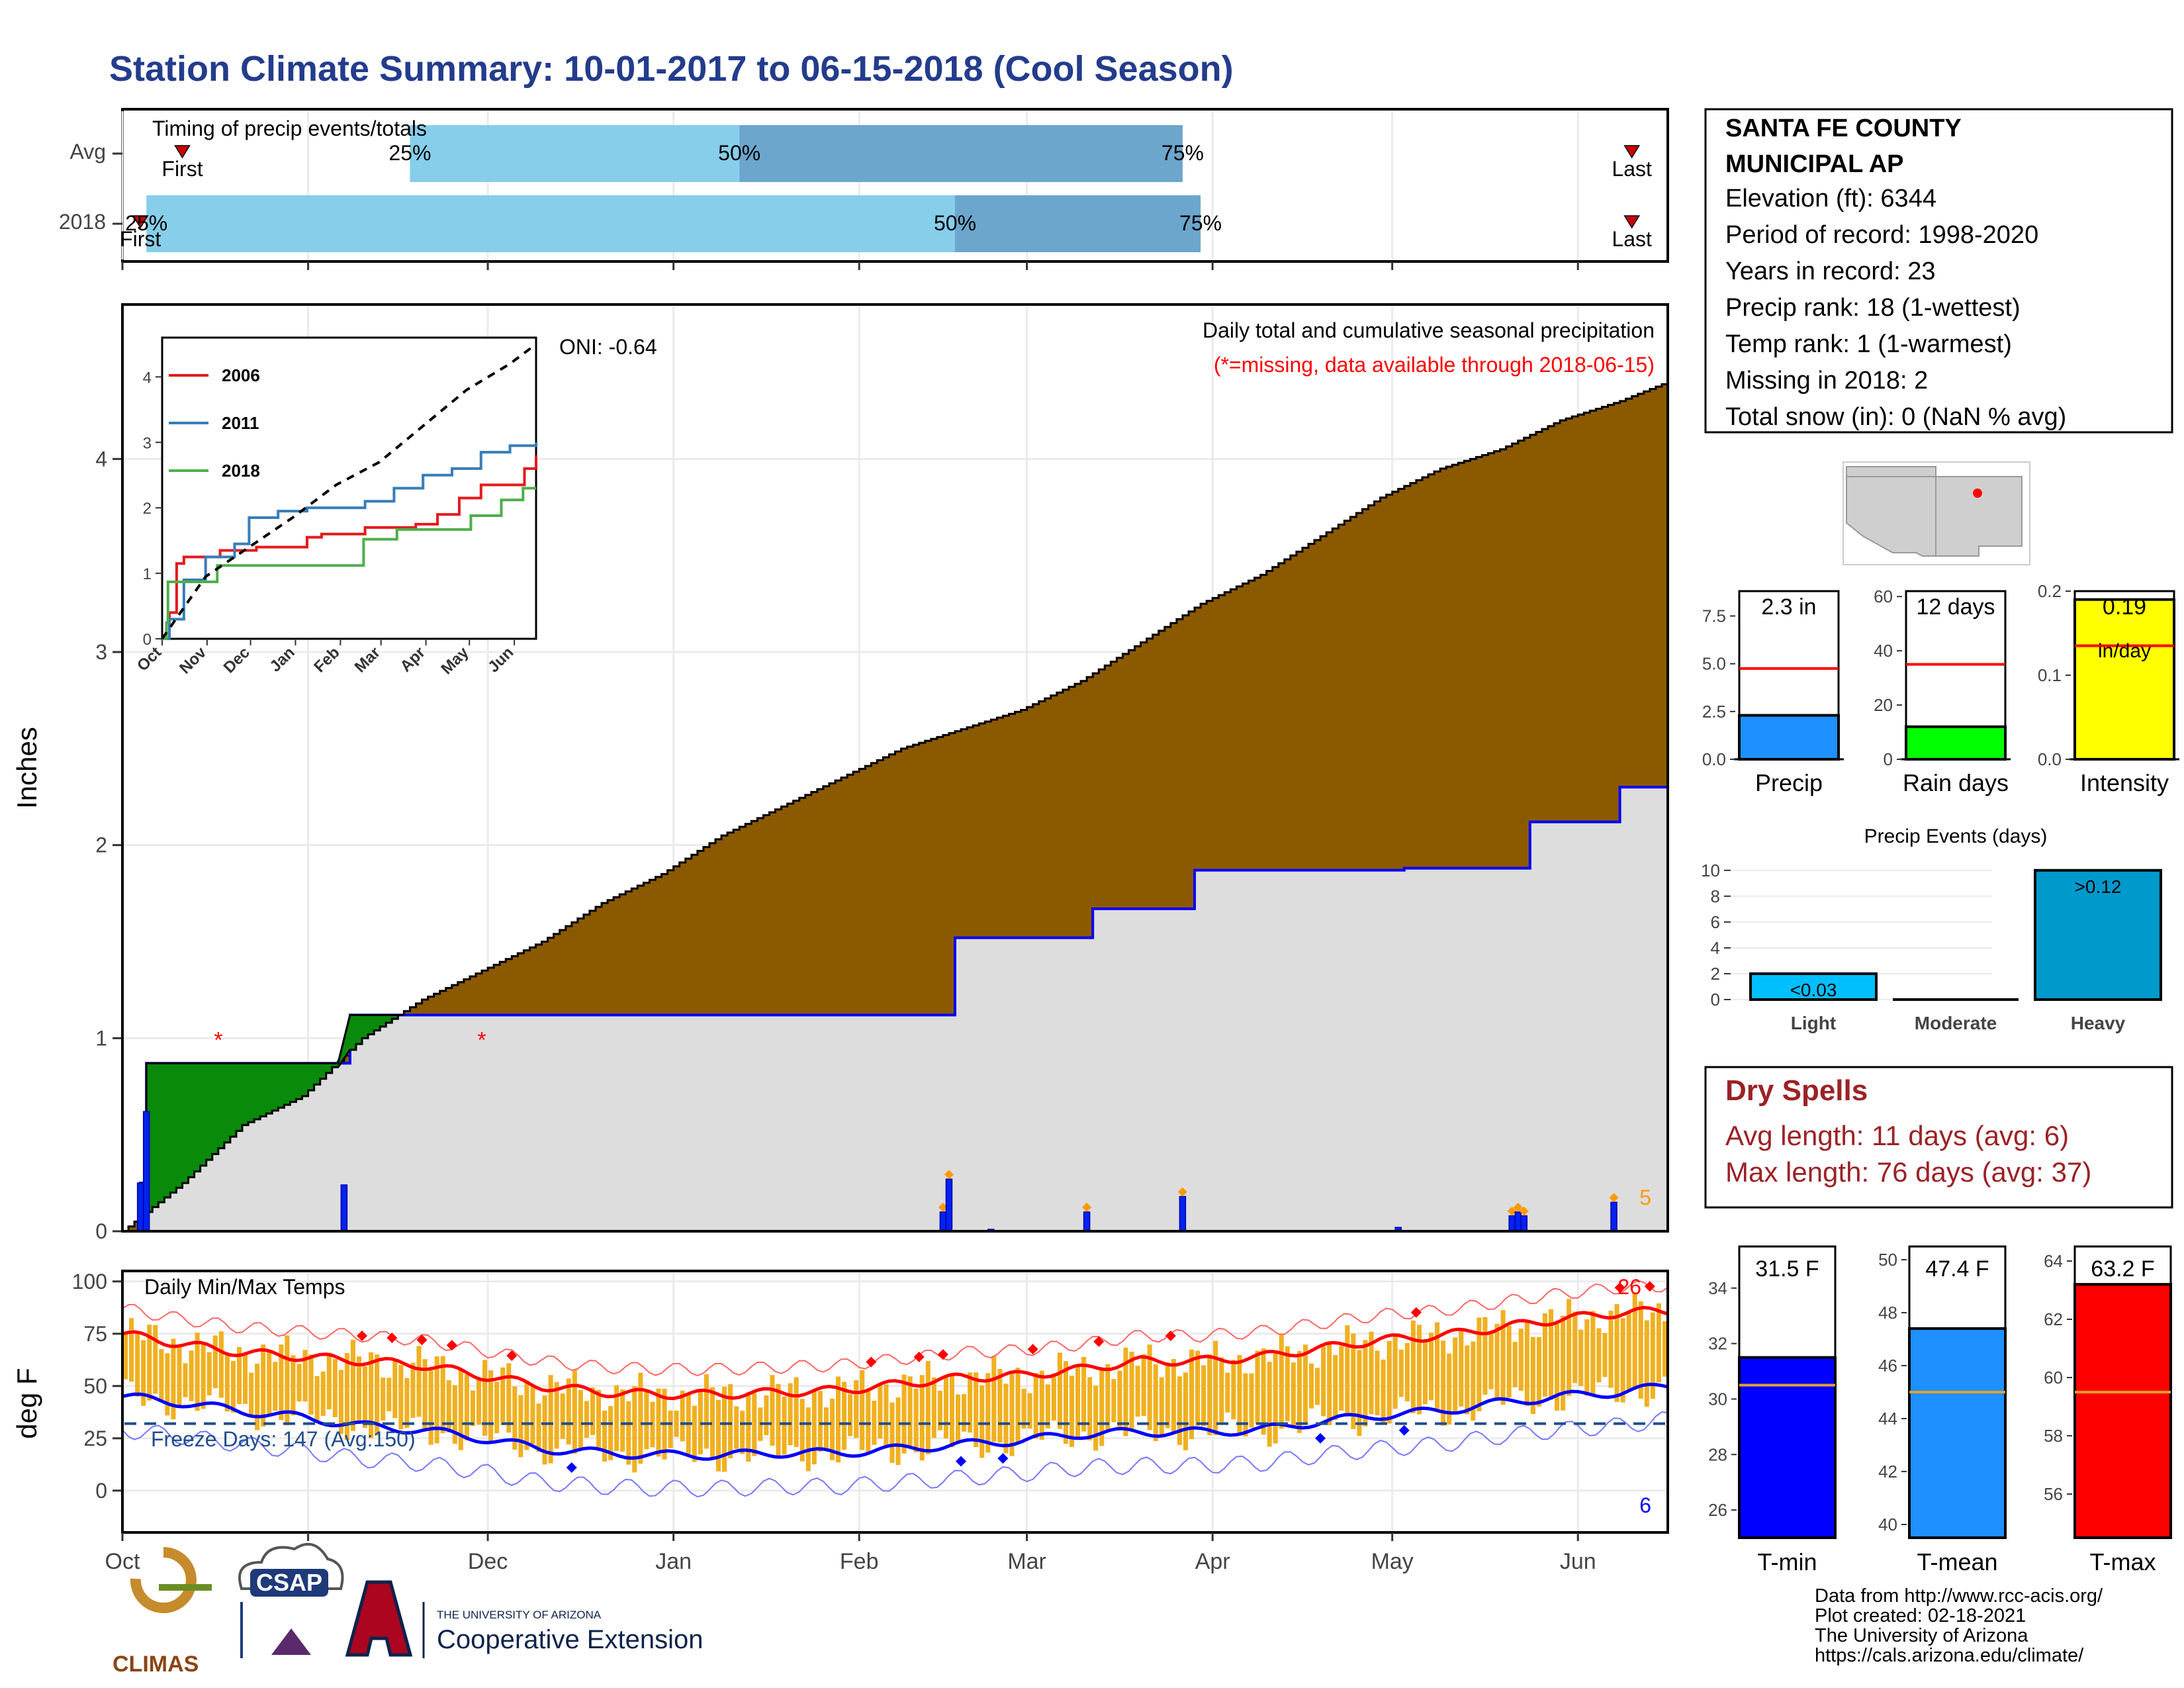  What do you see at coordinates (349, 491) in the screenshot?
I see `inset-avg-line` at bounding box center [349, 491].